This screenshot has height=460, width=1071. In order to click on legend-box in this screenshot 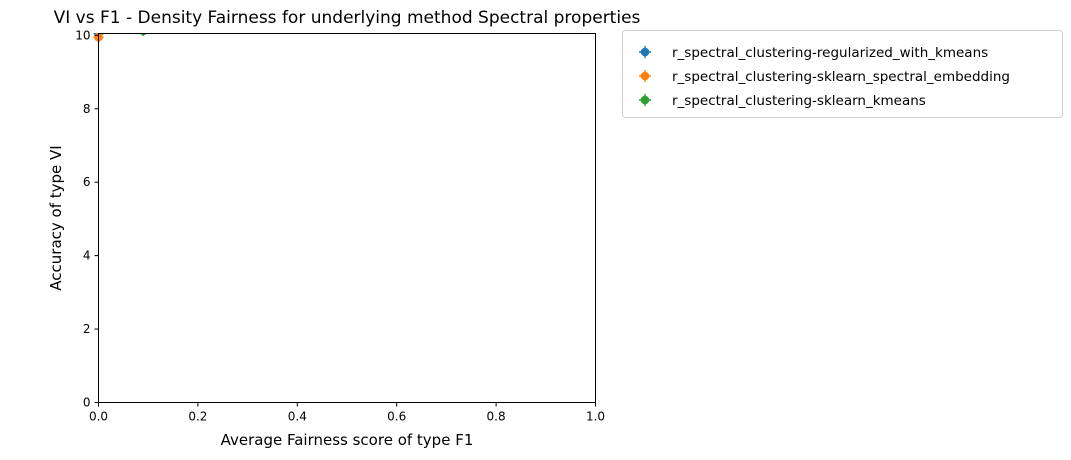, I will do `click(842, 74)`.